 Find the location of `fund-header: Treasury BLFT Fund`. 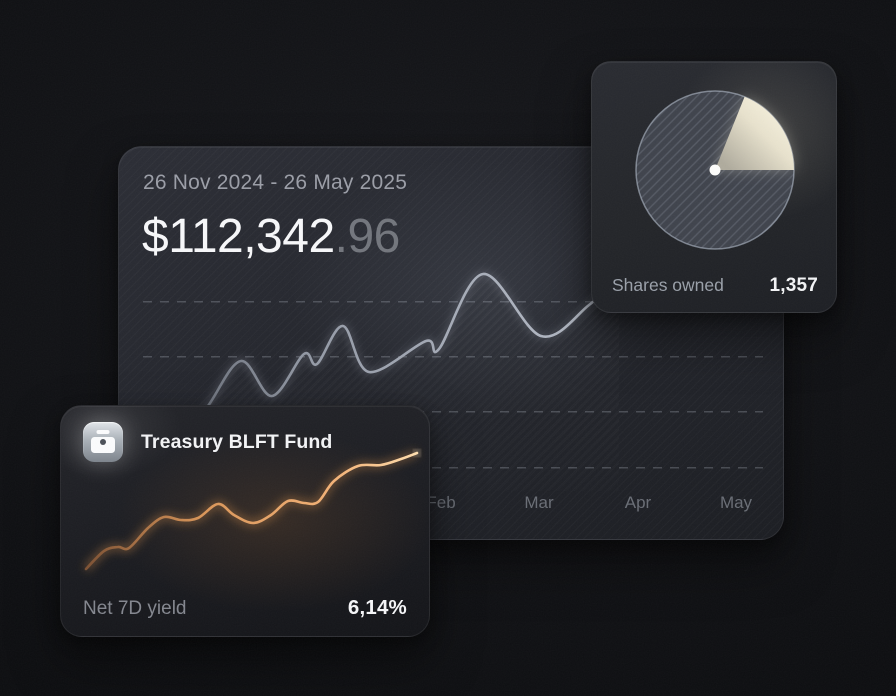

fund-header: Treasury BLFT Fund is located at coordinates (207, 442).